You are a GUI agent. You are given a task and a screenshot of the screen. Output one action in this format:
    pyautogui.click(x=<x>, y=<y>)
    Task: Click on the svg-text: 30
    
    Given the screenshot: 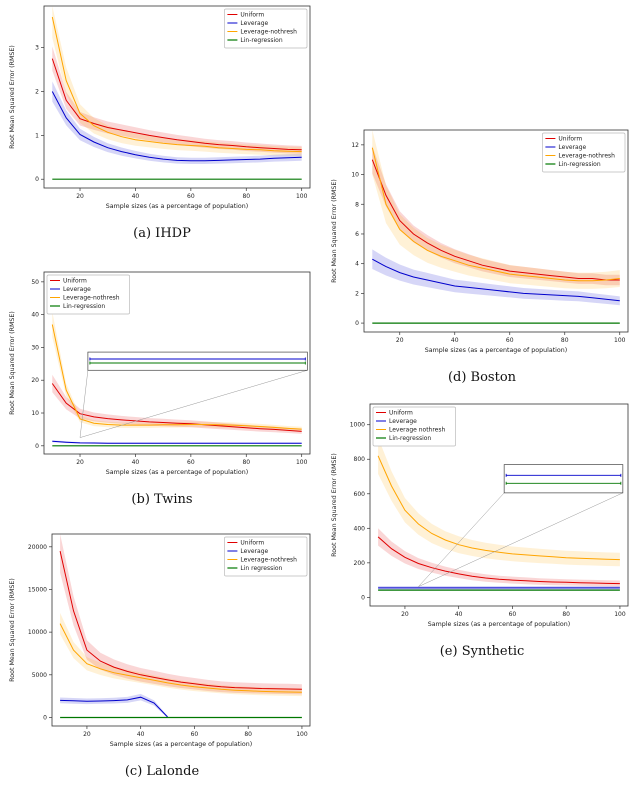 What is the action you would take?
    pyautogui.click(x=35, y=347)
    